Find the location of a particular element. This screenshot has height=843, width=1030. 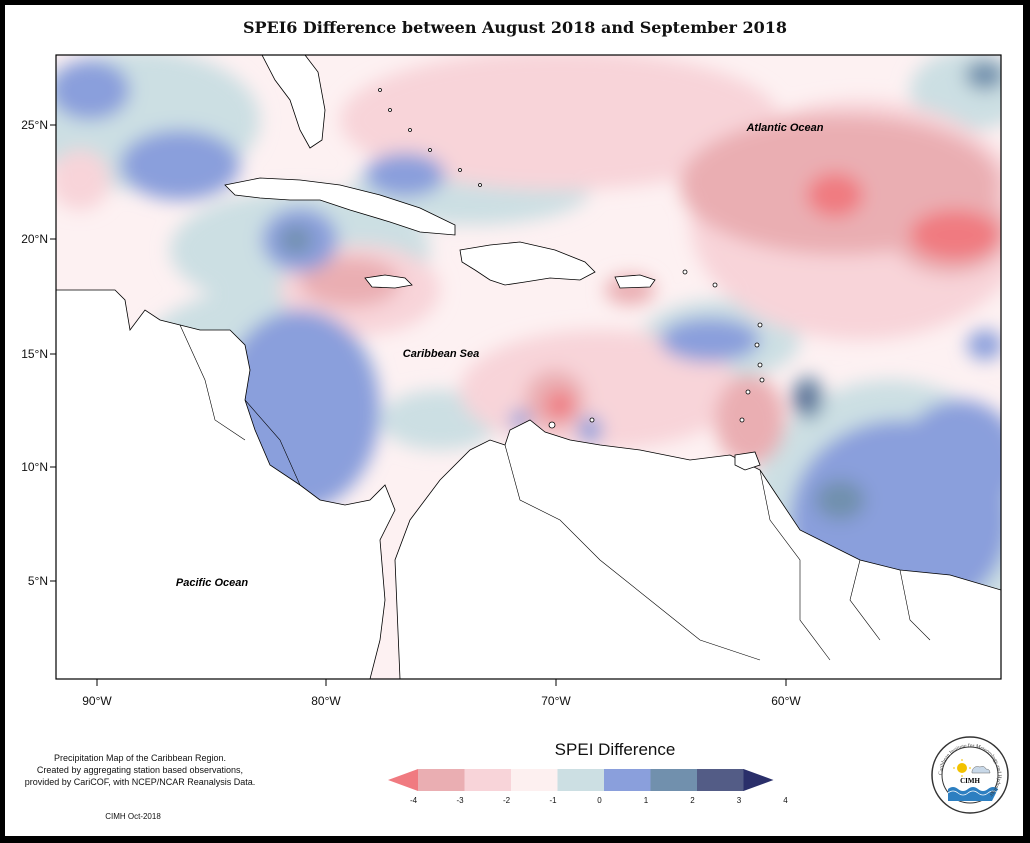

lon-tick: 90°W is located at coordinates (97, 693).